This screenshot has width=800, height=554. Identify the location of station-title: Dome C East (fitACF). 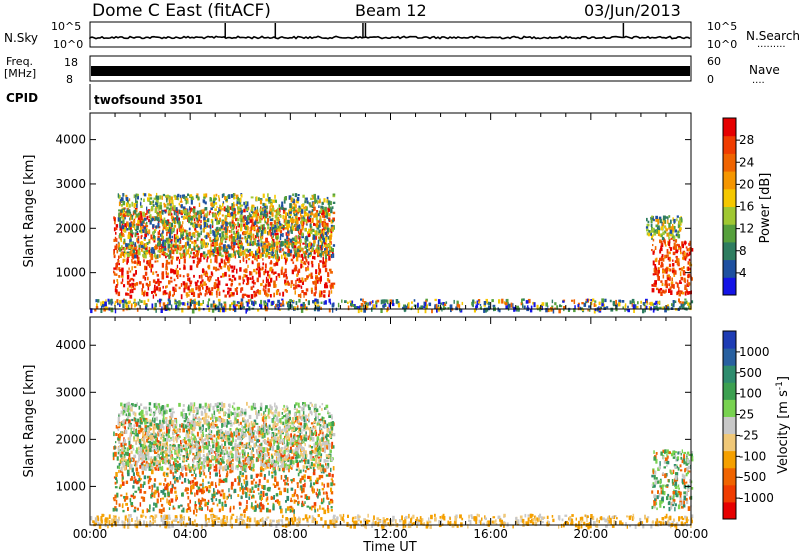
(181, 11).